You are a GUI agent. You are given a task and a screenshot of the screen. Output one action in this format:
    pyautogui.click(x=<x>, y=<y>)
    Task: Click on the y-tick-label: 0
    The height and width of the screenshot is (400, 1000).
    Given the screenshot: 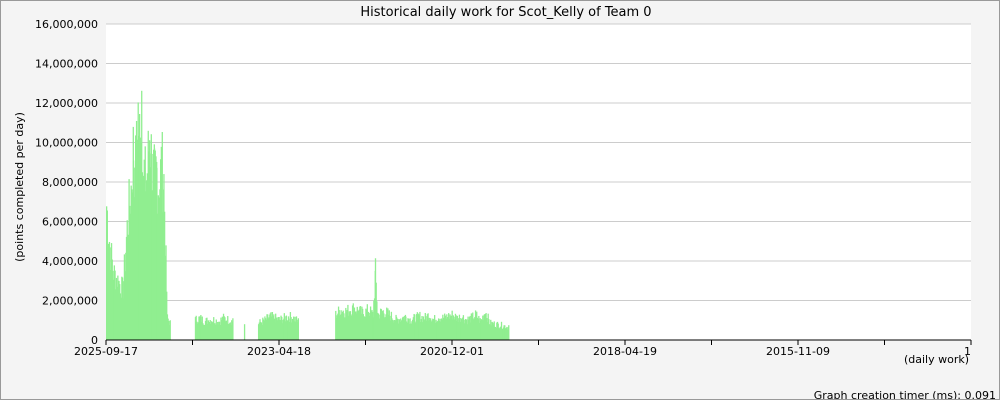 What is the action you would take?
    pyautogui.click(x=94, y=340)
    